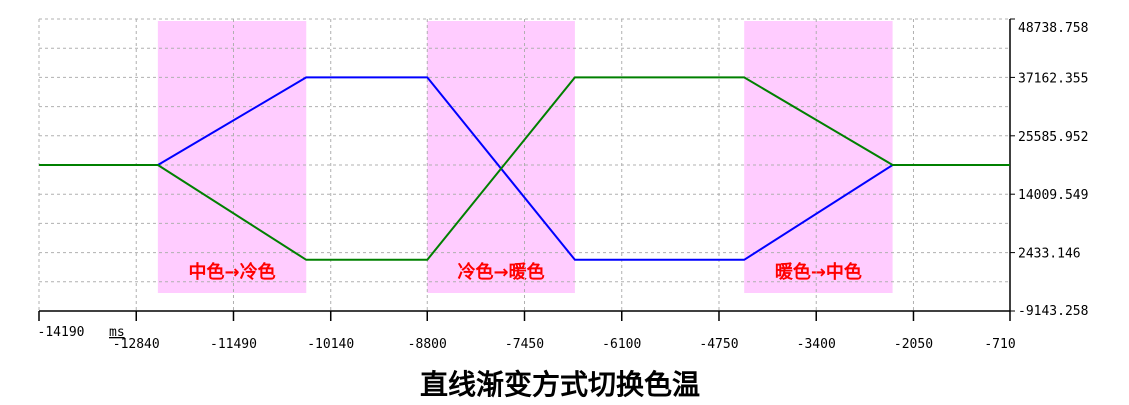  What do you see at coordinates (61, 332) in the screenshot?
I see `x-tick-label-0: -14190` at bounding box center [61, 332].